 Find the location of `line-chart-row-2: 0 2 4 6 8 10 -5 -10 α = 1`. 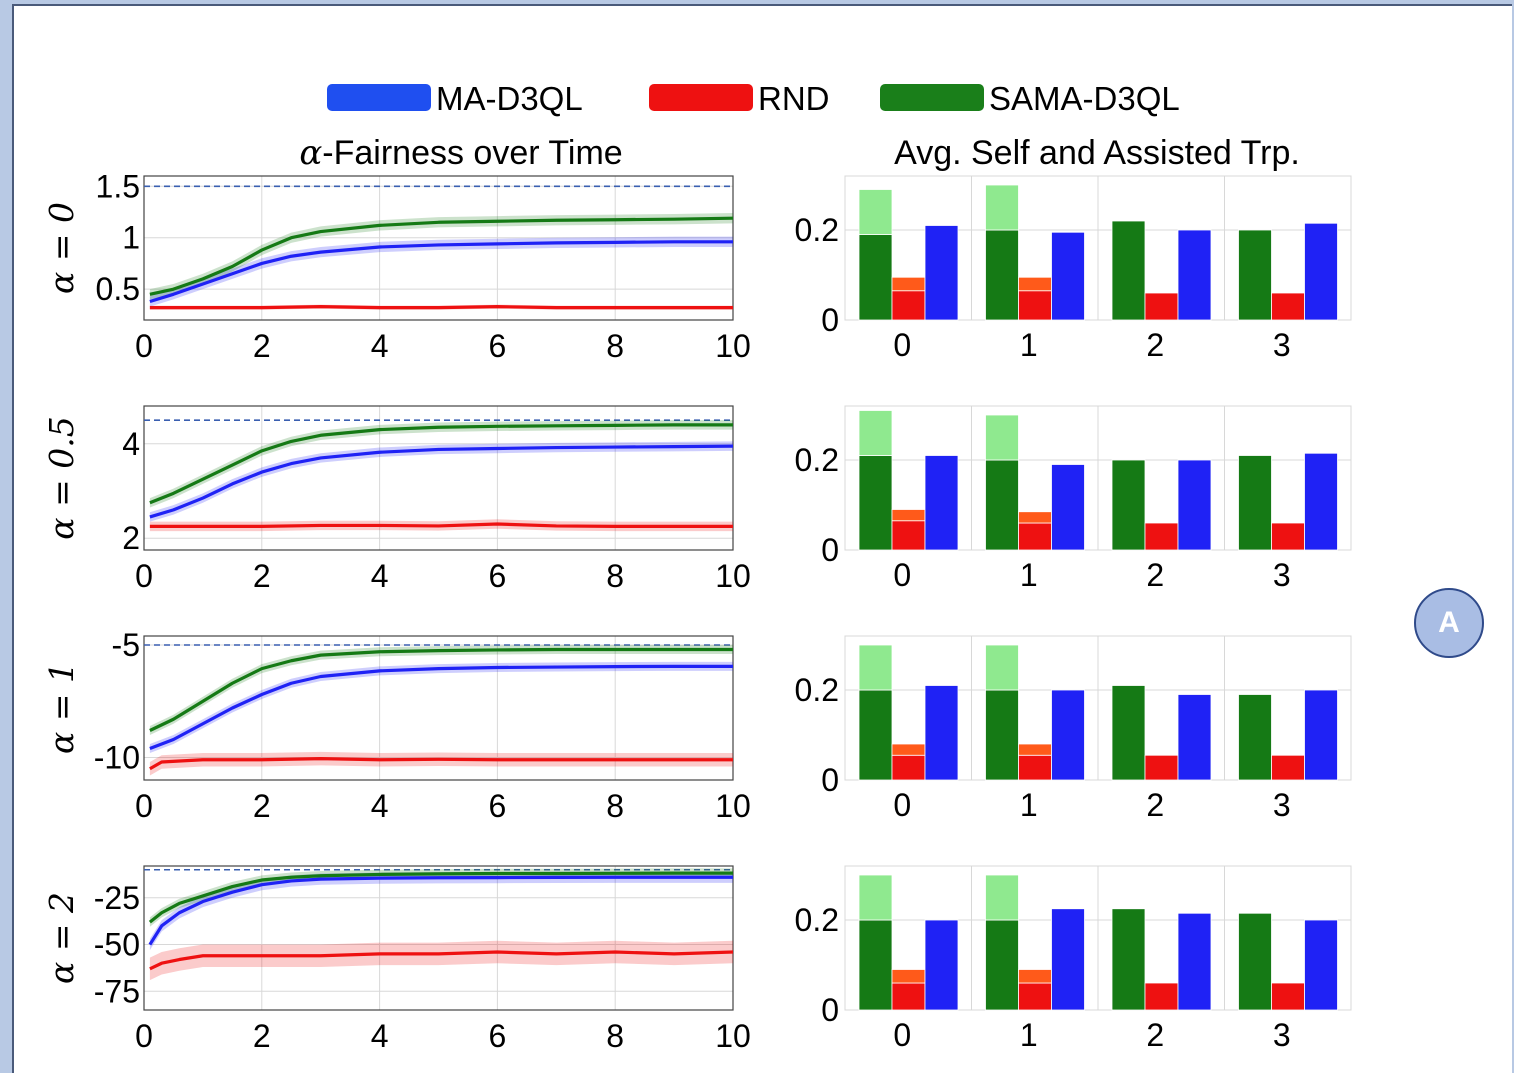

line-chart-row-2: 0 2 4 6 8 10 -5 -10 α = 1 is located at coordinates (396, 725).